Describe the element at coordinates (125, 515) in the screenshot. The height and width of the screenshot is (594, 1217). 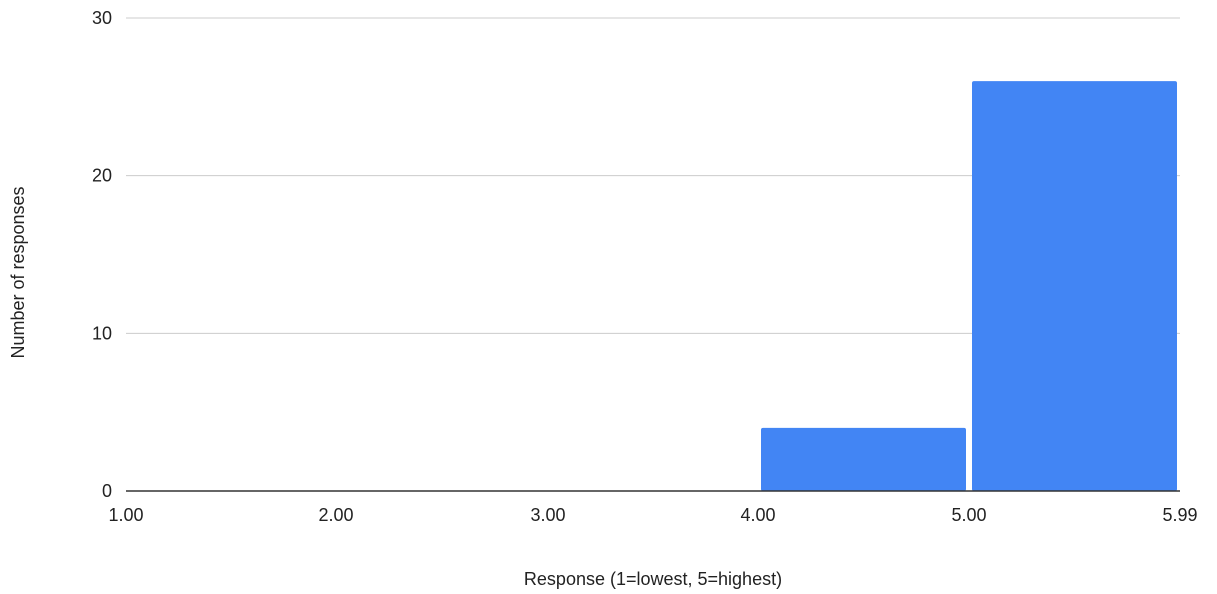
I see `x-tick-label: 1.00` at that location.